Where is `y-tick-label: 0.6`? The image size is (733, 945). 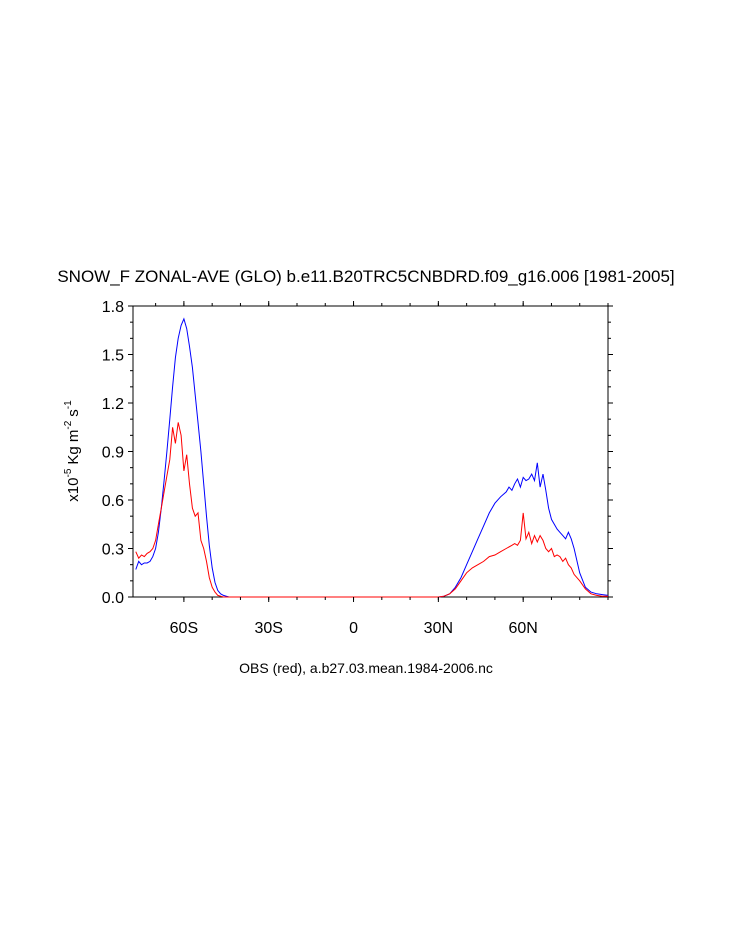
y-tick-label: 0.6 is located at coordinates (113, 501).